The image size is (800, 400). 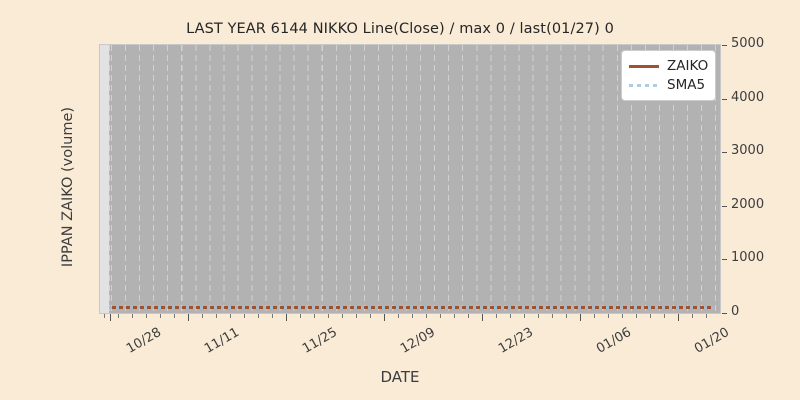 I want to click on axis-spine-left, so click(x=99, y=179).